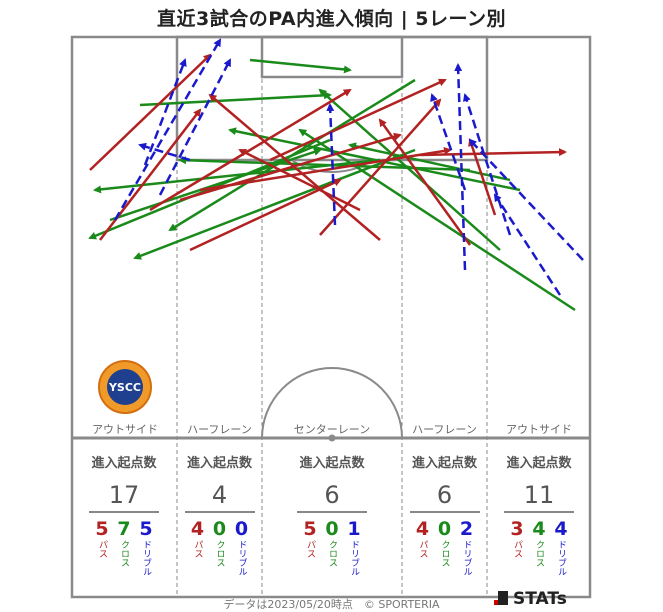 The image size is (663, 612). Describe the element at coordinates (517, 529) in the screenshot. I see `pass-count: 3` at that location.